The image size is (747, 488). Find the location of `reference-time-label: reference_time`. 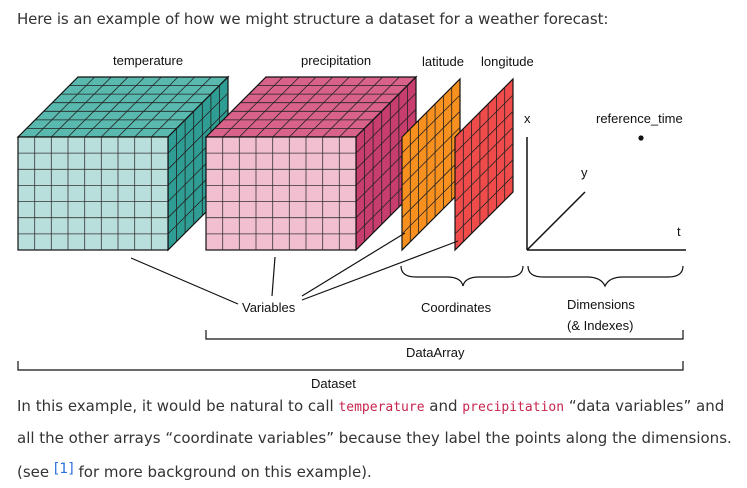

reference-time-label: reference_time is located at coordinates (639, 118).